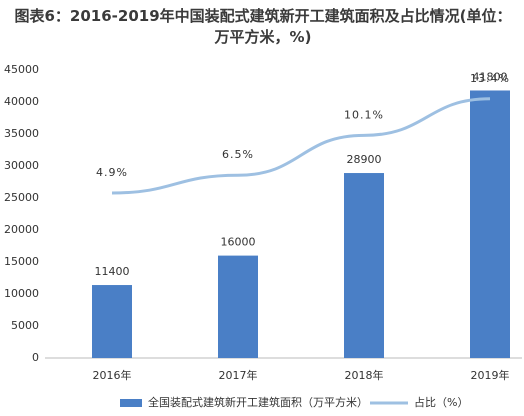 The image size is (524, 416). What do you see at coordinates (25, 325) in the screenshot?
I see `y-tick-label: 5000` at bounding box center [25, 325].